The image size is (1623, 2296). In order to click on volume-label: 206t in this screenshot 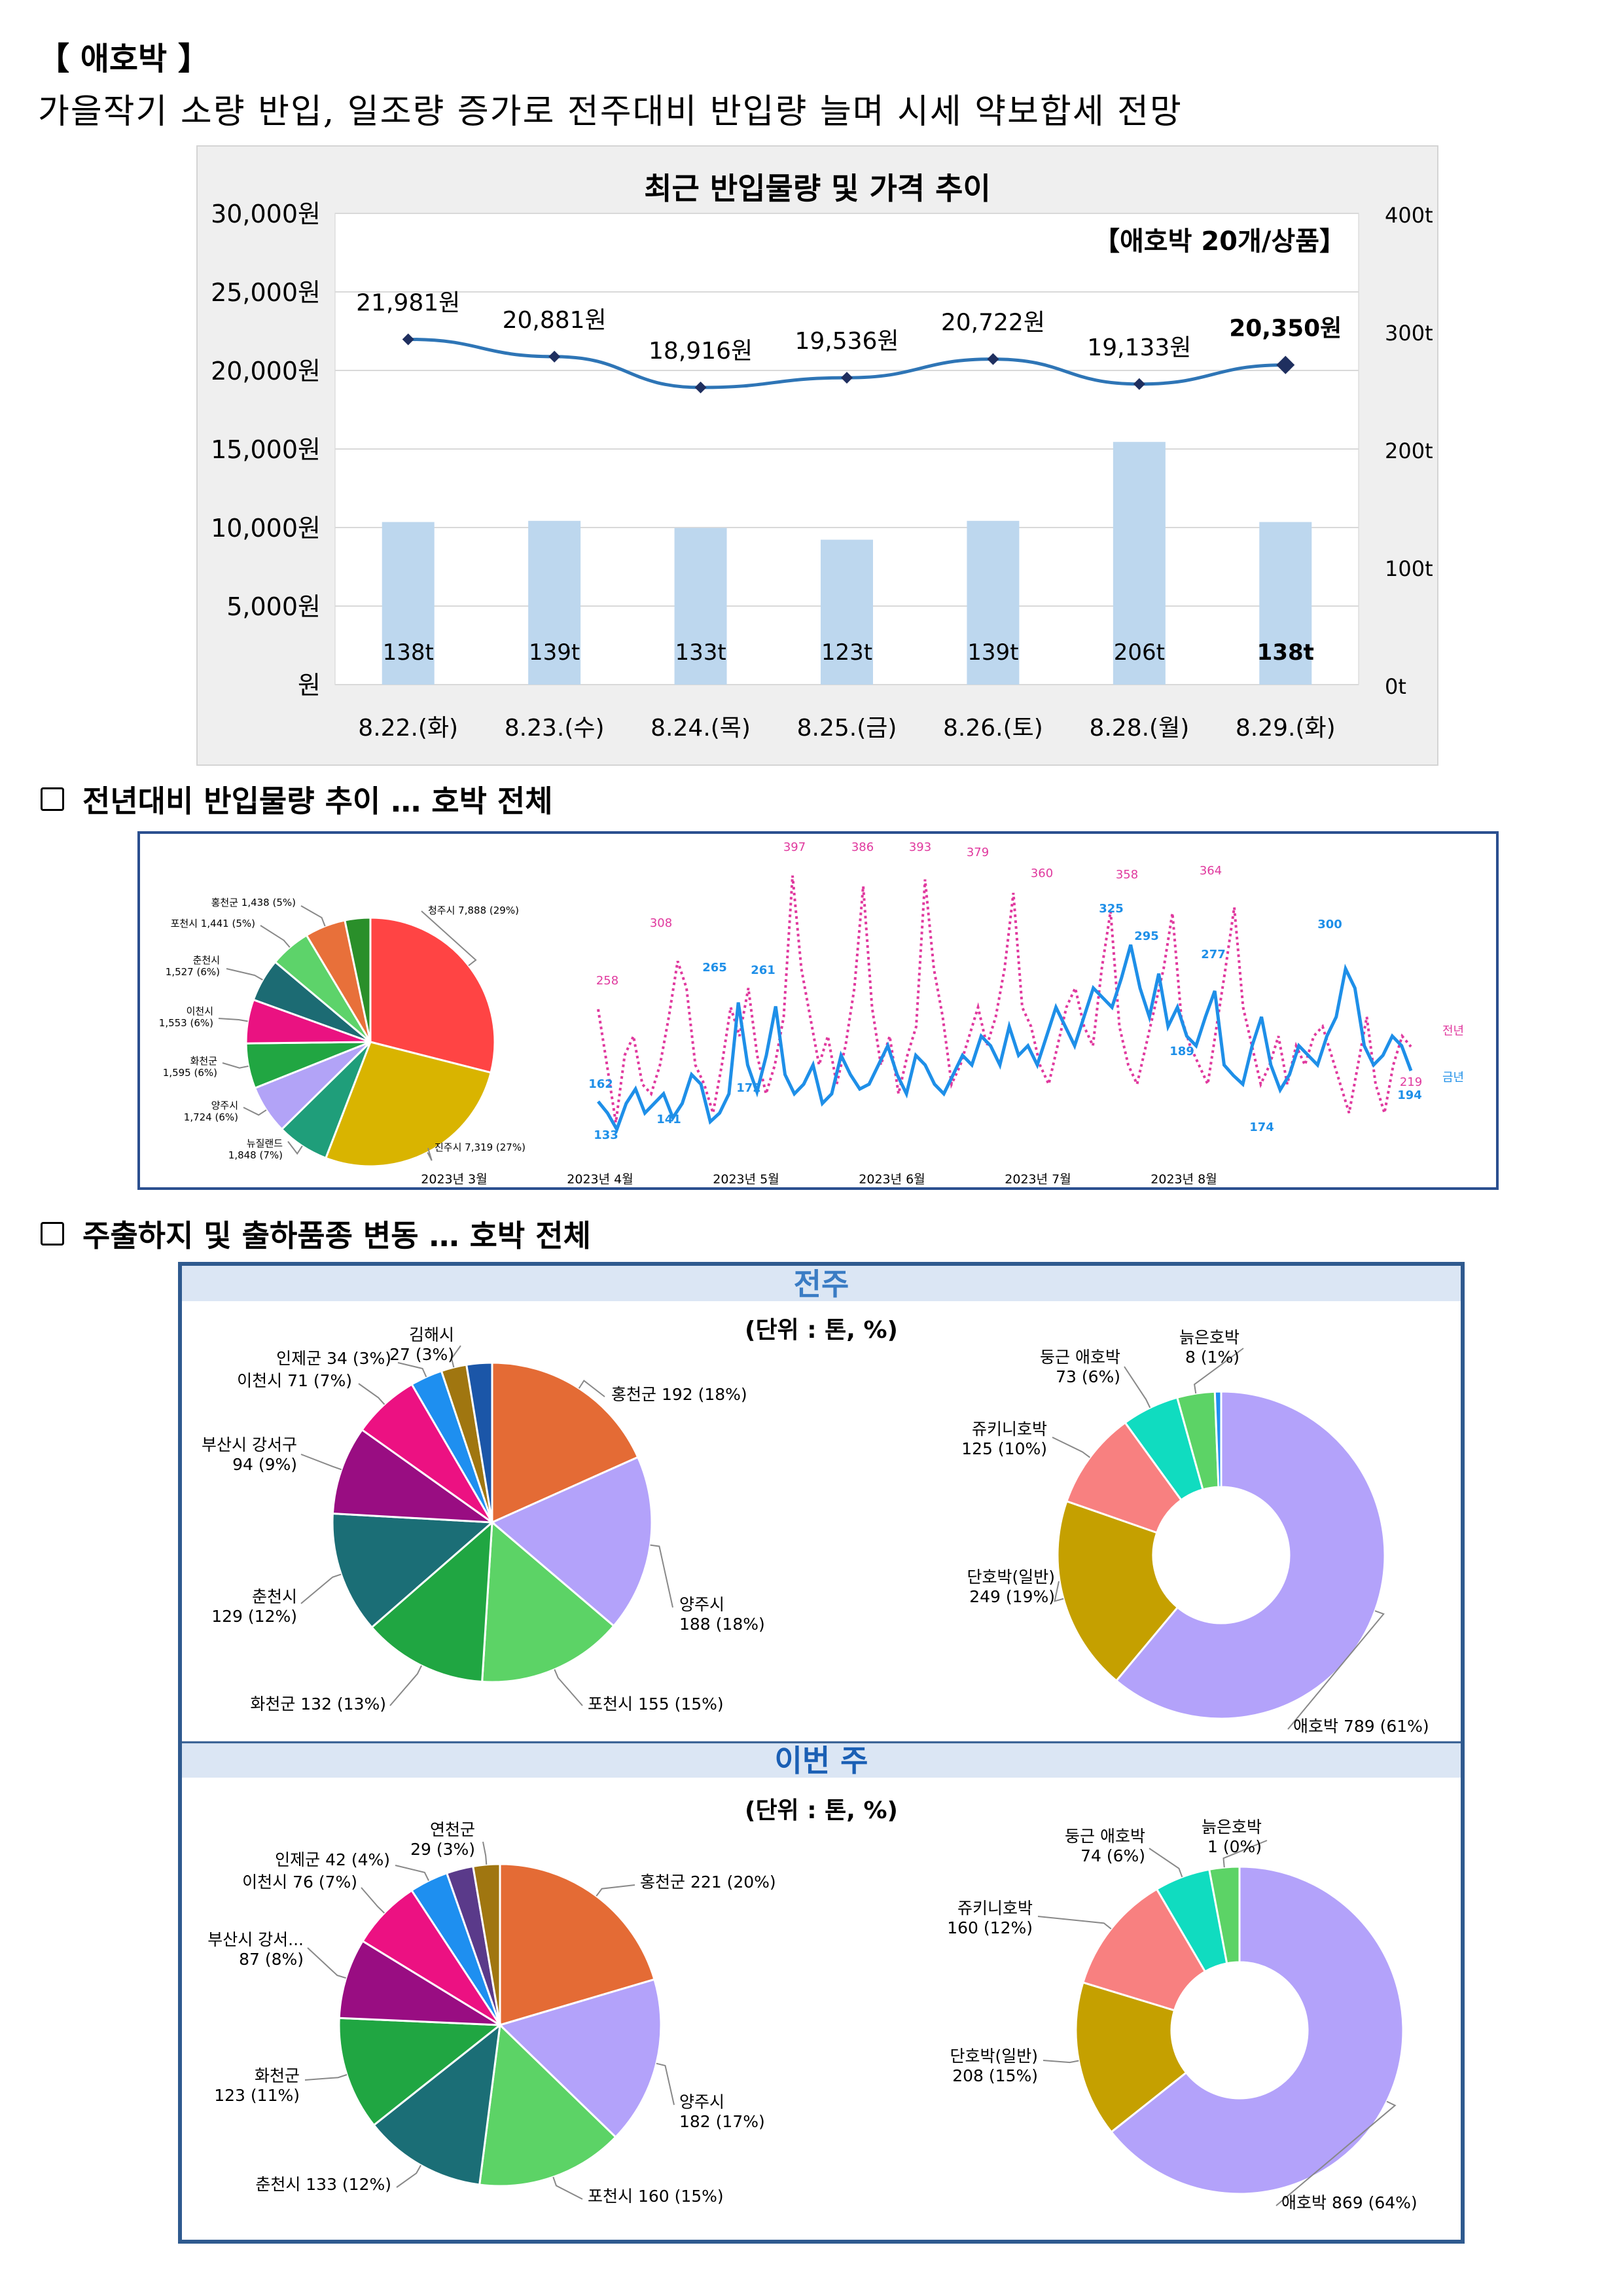, I will do `click(1139, 652)`.